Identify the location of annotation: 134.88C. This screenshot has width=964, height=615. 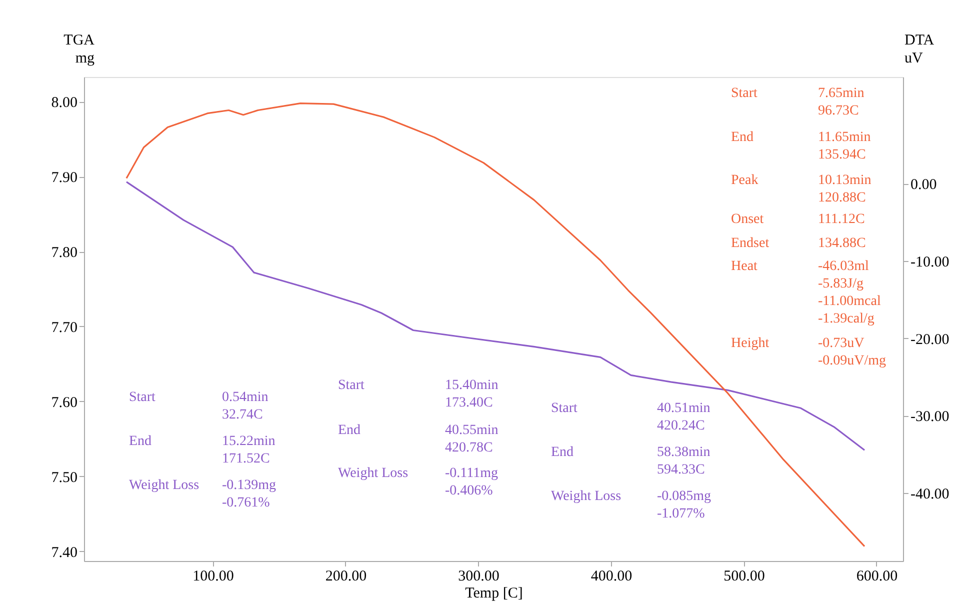
(842, 243).